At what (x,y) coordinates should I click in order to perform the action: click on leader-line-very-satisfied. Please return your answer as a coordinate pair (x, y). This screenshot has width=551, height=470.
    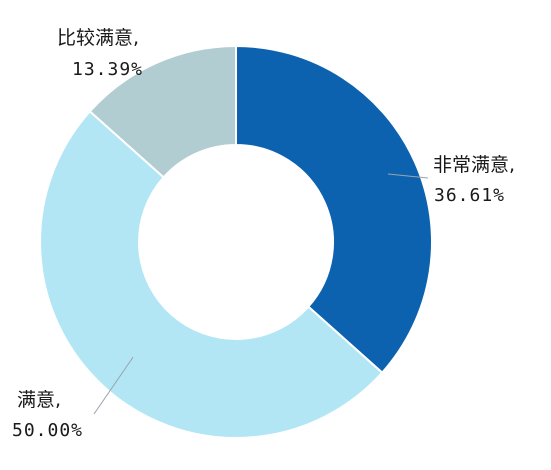
    Looking at the image, I should click on (408, 176).